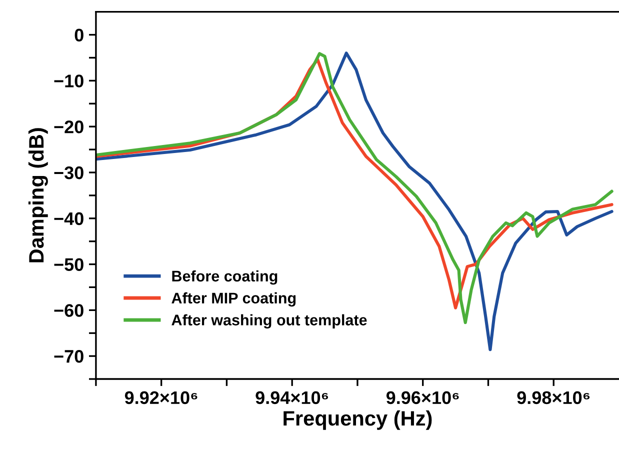 Image resolution: width=619 pixels, height=455 pixels. I want to click on y-tick-label: 0, so click(79, 35).